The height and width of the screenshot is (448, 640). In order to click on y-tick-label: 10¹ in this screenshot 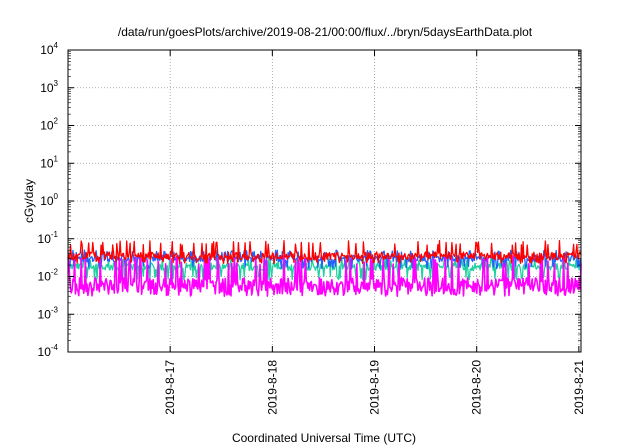, I will do `click(49, 162)`.